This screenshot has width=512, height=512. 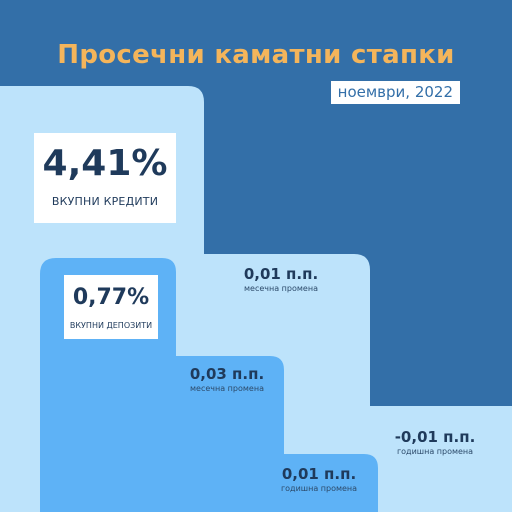 I want to click on period-badge: ноември, 2022, so click(x=395, y=92).